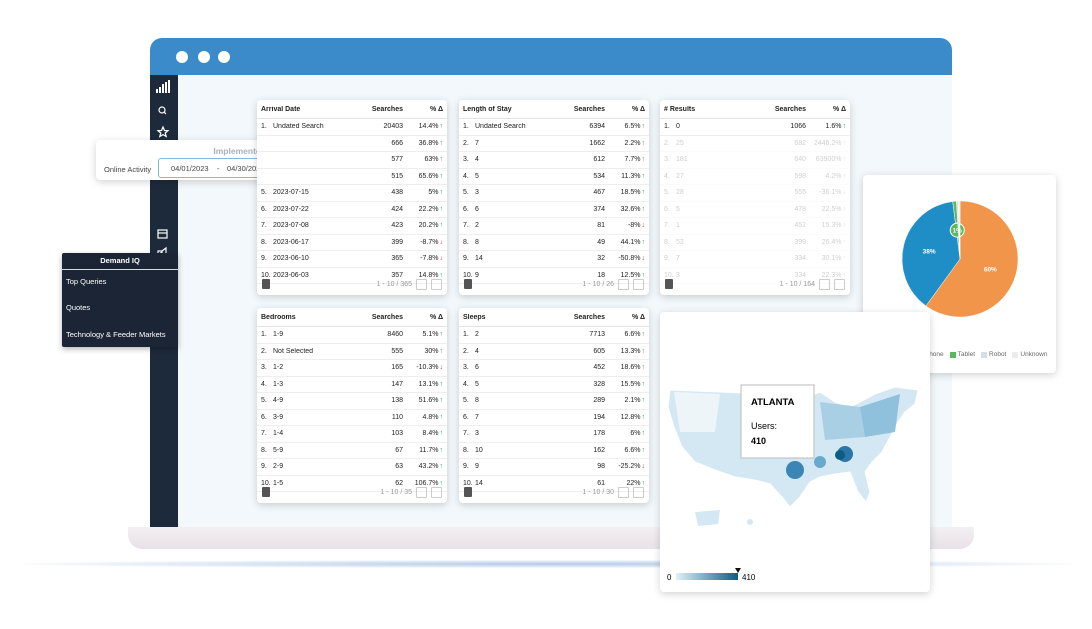 The height and width of the screenshot is (629, 1092). What do you see at coordinates (397, 242) in the screenshot?
I see `row-searches: 399` at bounding box center [397, 242].